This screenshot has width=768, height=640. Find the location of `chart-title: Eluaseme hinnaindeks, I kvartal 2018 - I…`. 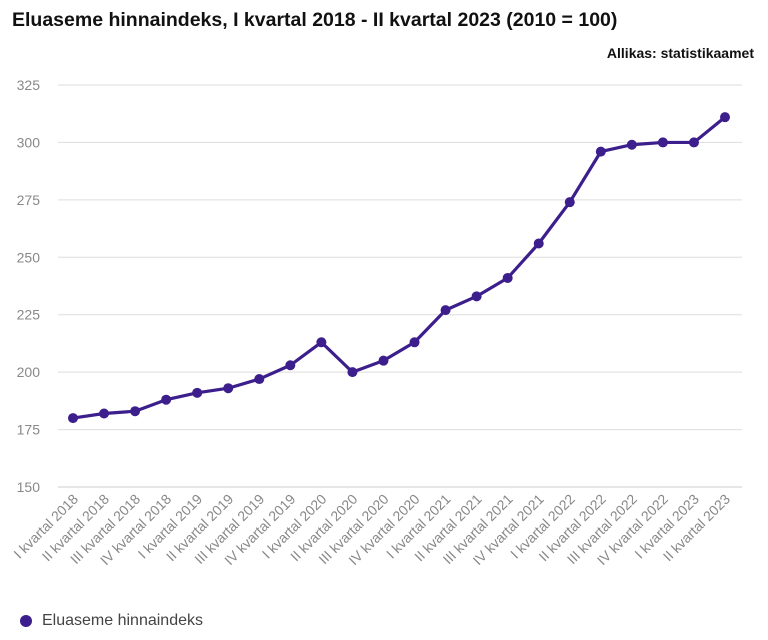

chart-title: Eluaseme hinnaindeks, I kvartal 2018 - I… is located at coordinates (315, 20).